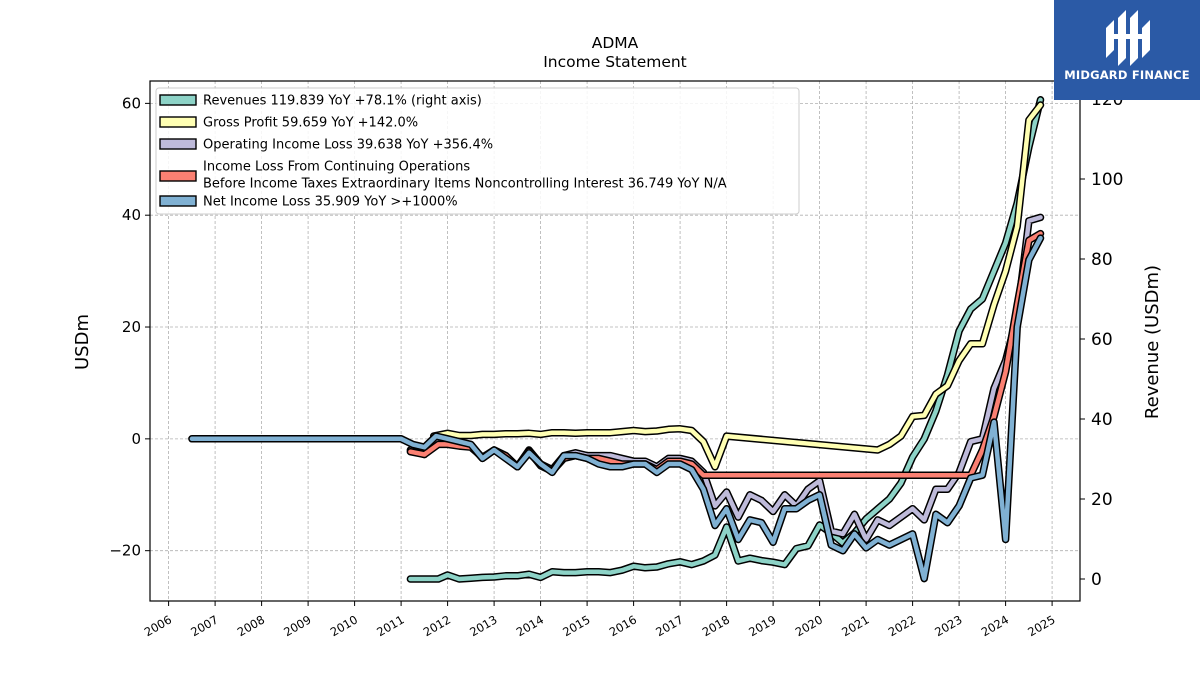 The height and width of the screenshot is (675, 1200). I want to click on x-tick-label: 2011, so click(390, 625).